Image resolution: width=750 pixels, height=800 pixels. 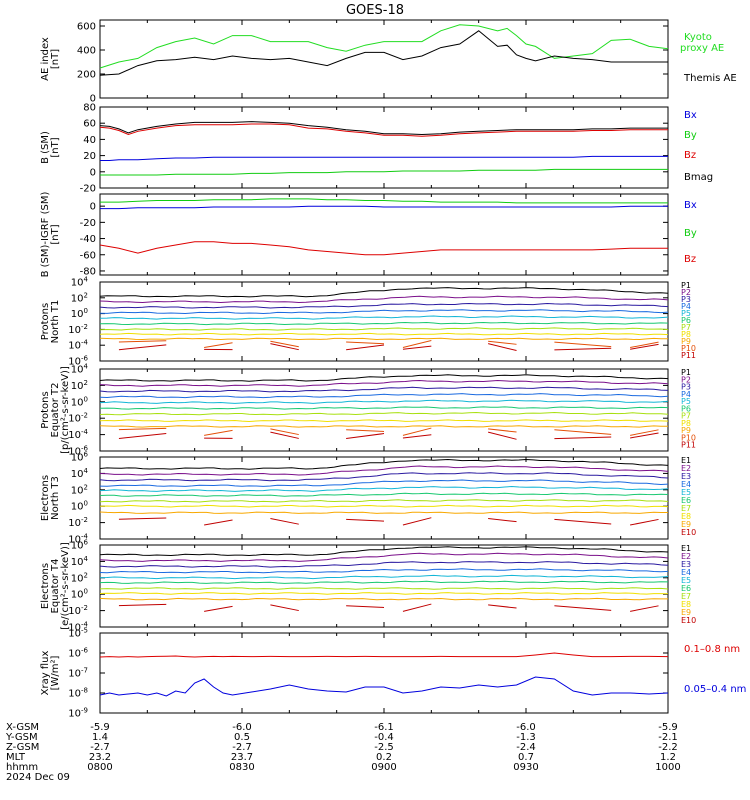 I want to click on series-p8, so click(x=384, y=421).